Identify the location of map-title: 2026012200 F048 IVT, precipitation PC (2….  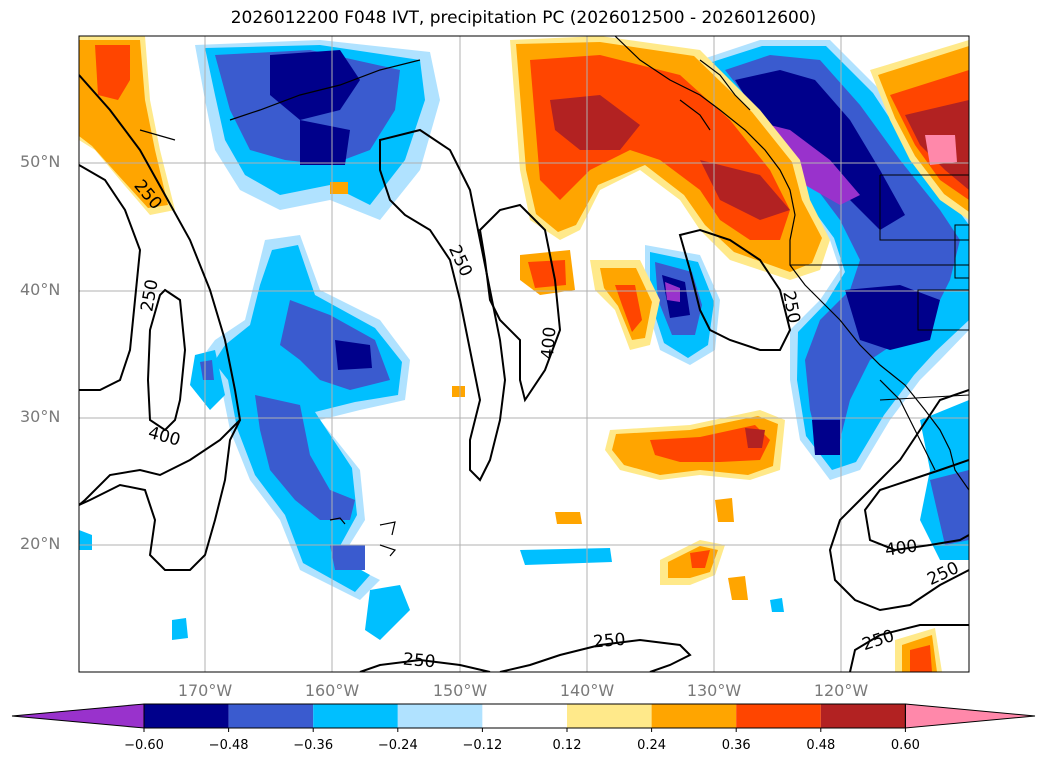
(523, 18).